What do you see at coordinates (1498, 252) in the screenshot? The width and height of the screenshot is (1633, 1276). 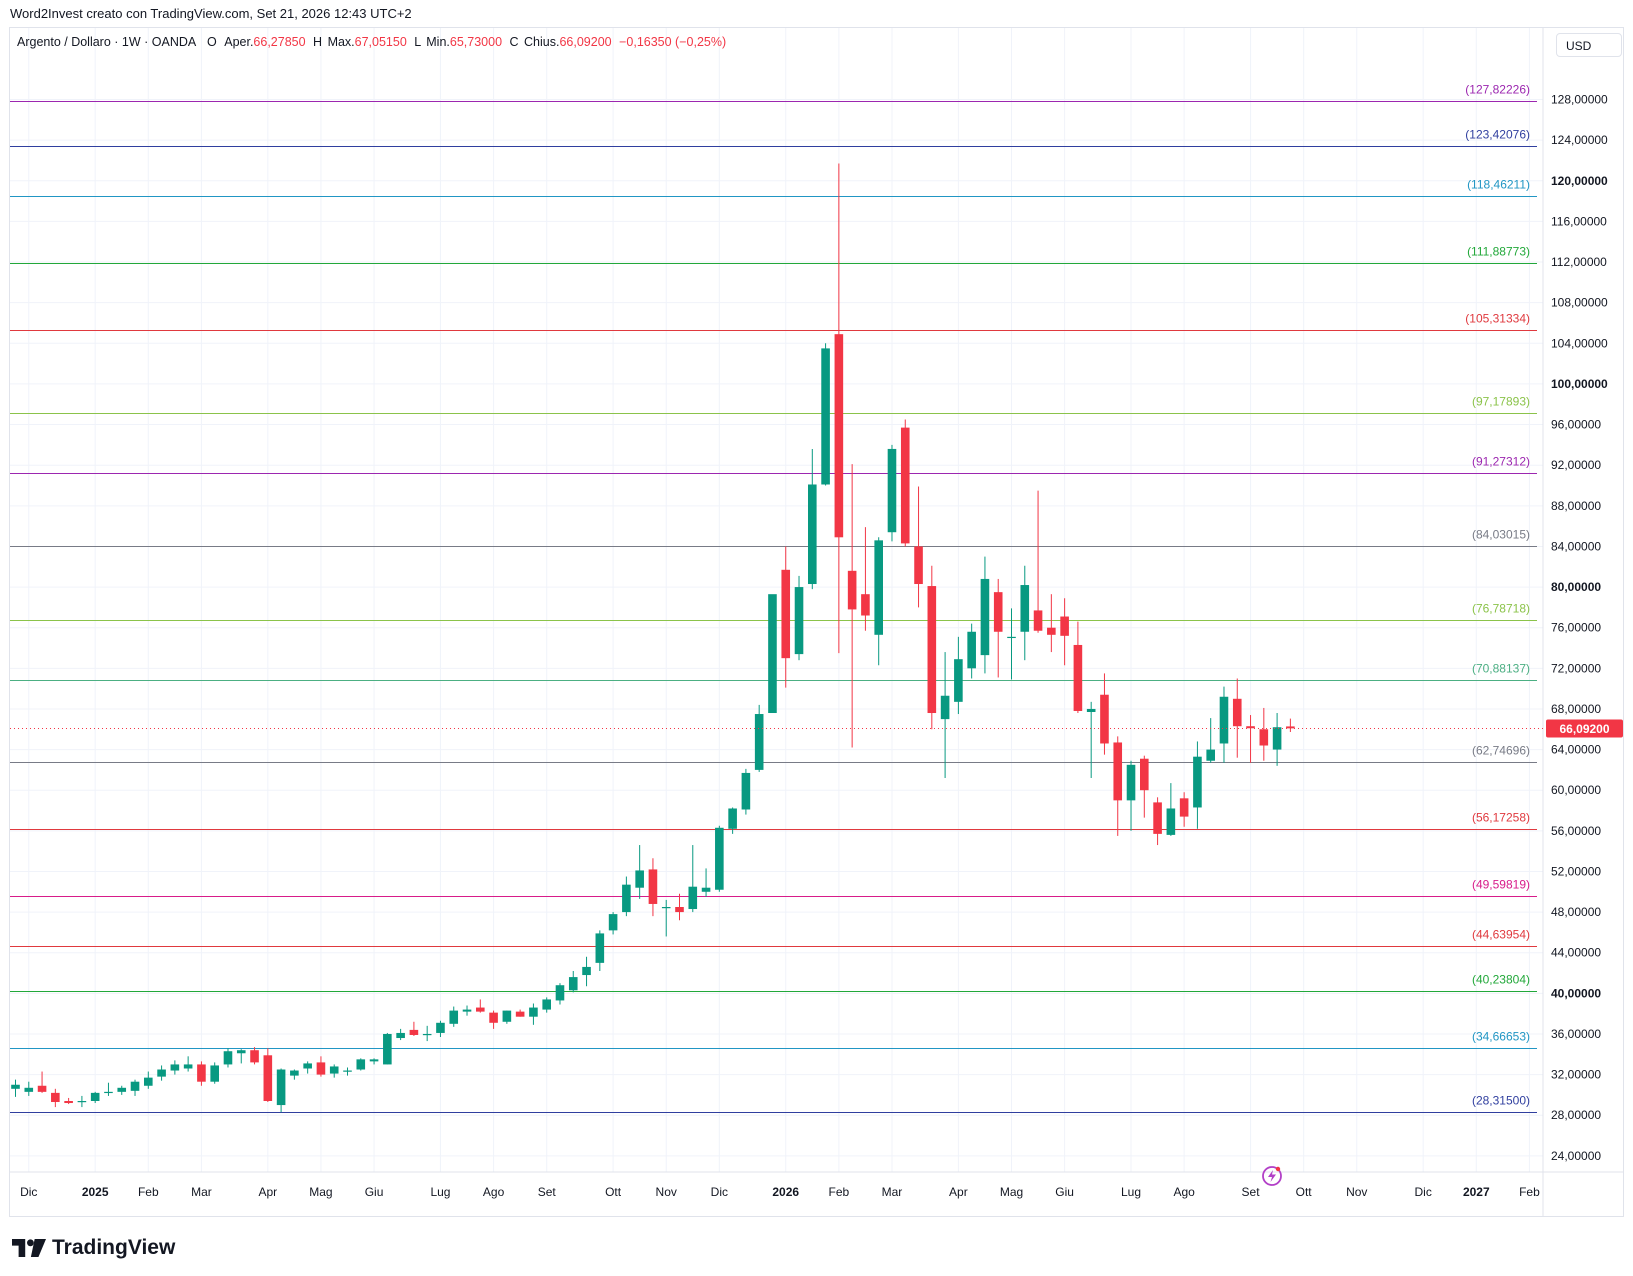 I see `level-label: (111,88773)` at bounding box center [1498, 252].